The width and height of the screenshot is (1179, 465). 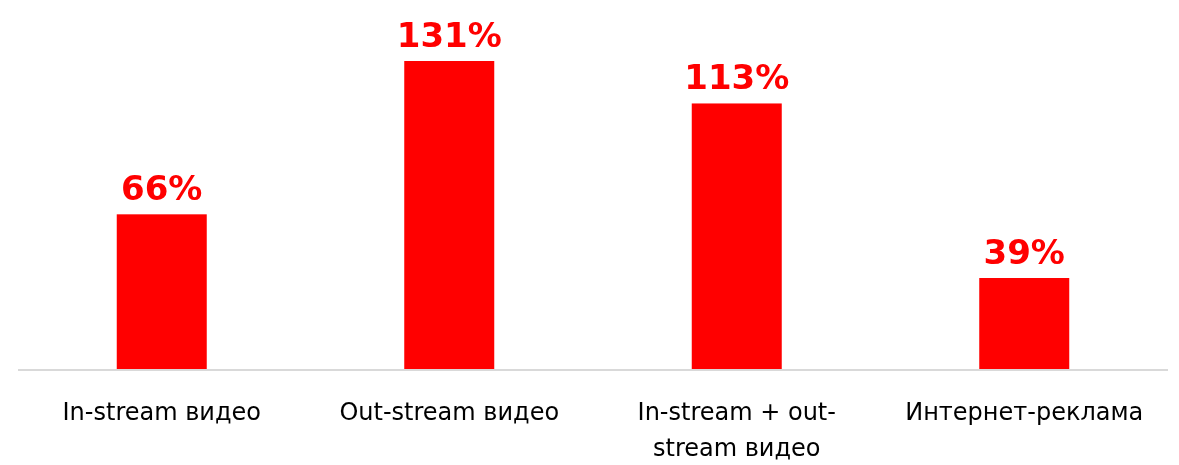 I want to click on x-tick-label: Out-stream видео, so click(x=449, y=412).